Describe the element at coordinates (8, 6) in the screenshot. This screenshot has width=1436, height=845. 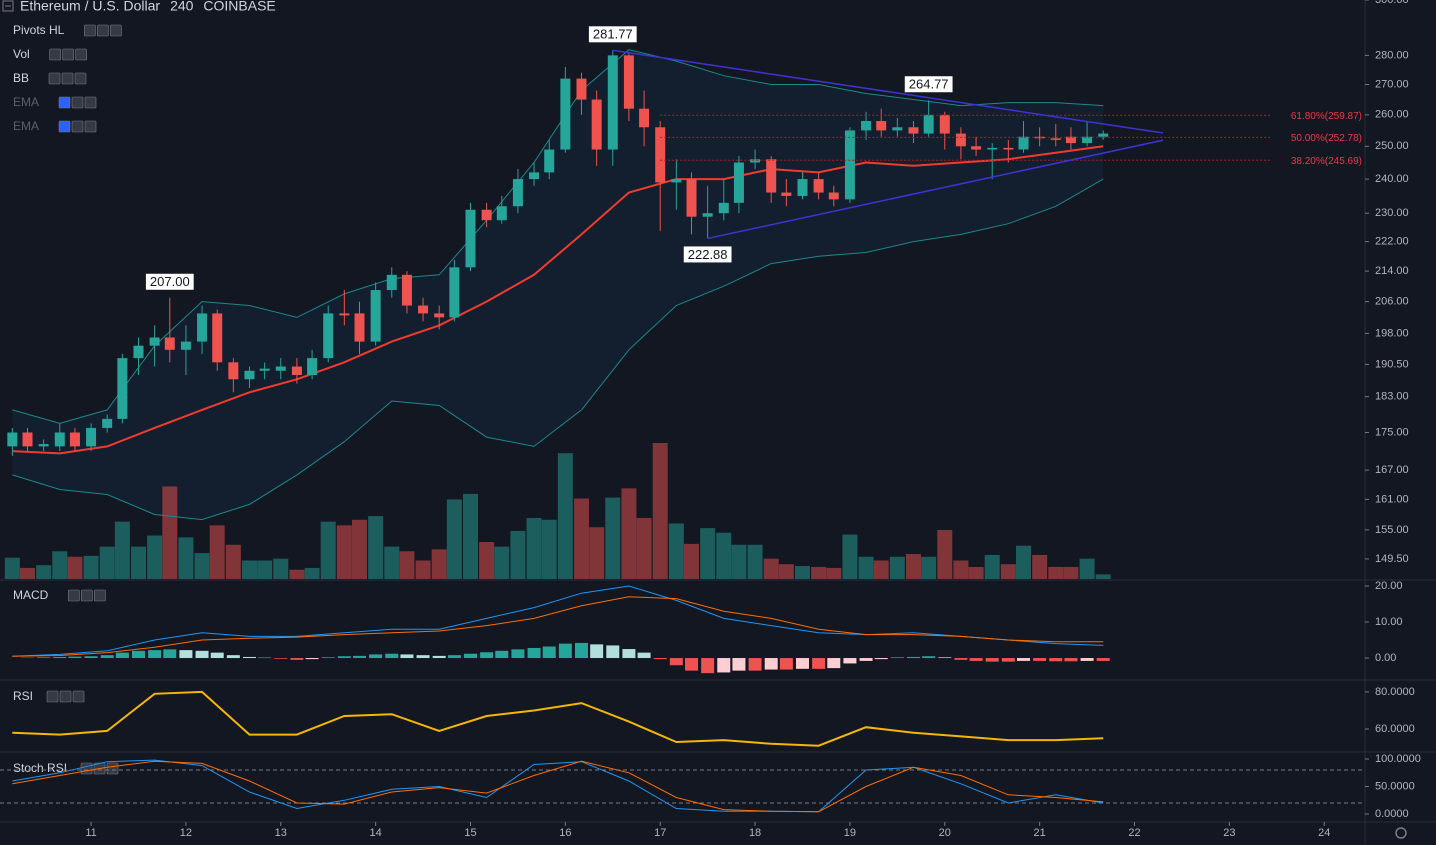
I see `collapse-button` at that location.